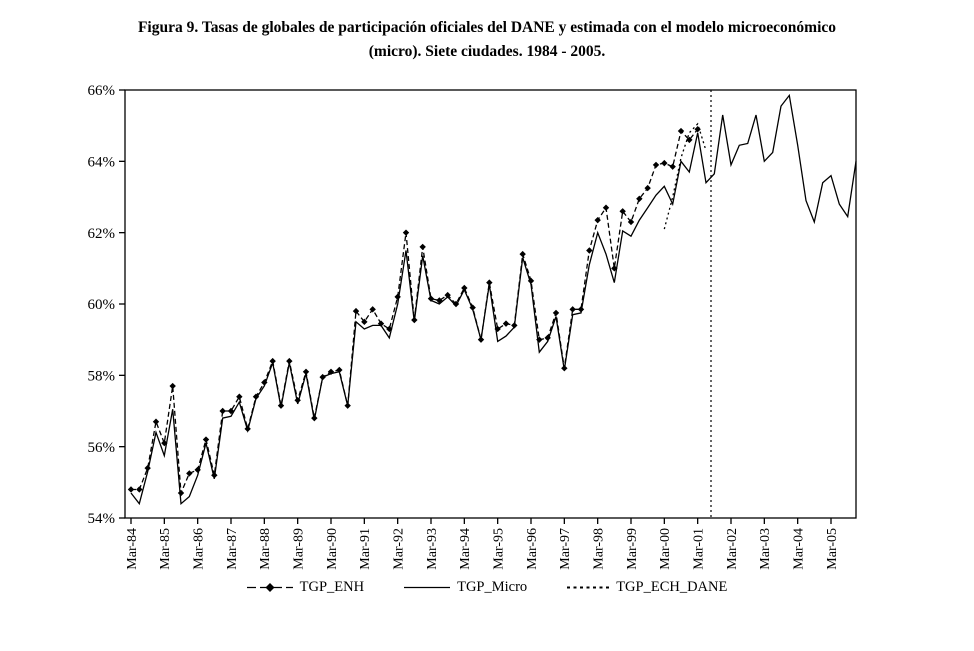 This screenshot has width=974, height=651. Describe the element at coordinates (232, 549) in the screenshot. I see `x-tick-label: Mar-87` at that location.